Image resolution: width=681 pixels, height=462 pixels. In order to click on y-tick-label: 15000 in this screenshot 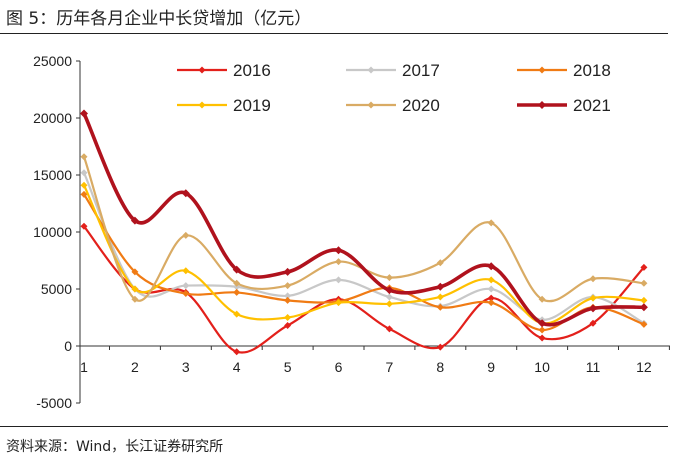, I will do `click(52, 175)`.